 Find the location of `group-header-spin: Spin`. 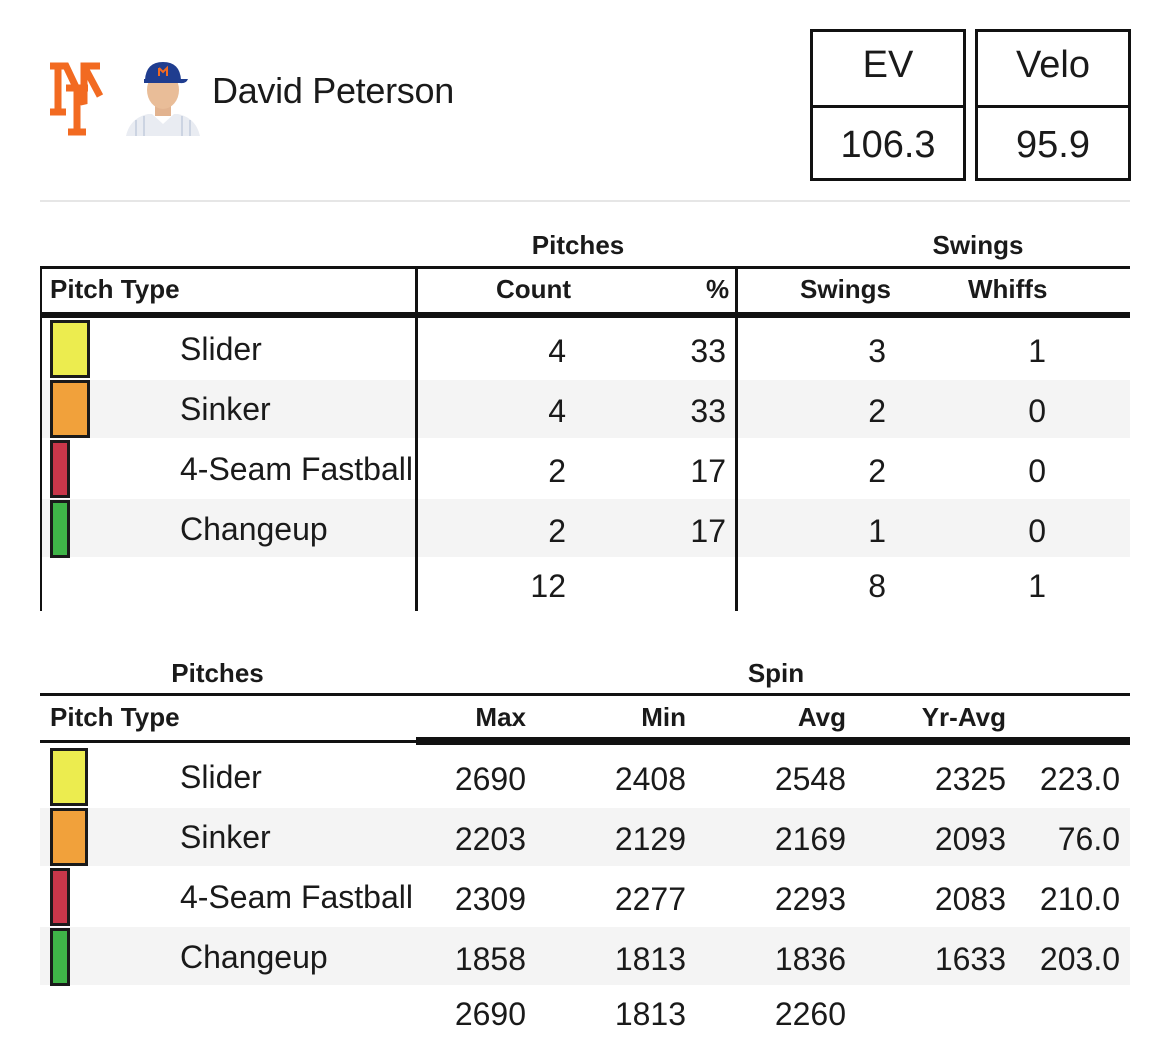

group-header-spin: Spin is located at coordinates (776, 673).